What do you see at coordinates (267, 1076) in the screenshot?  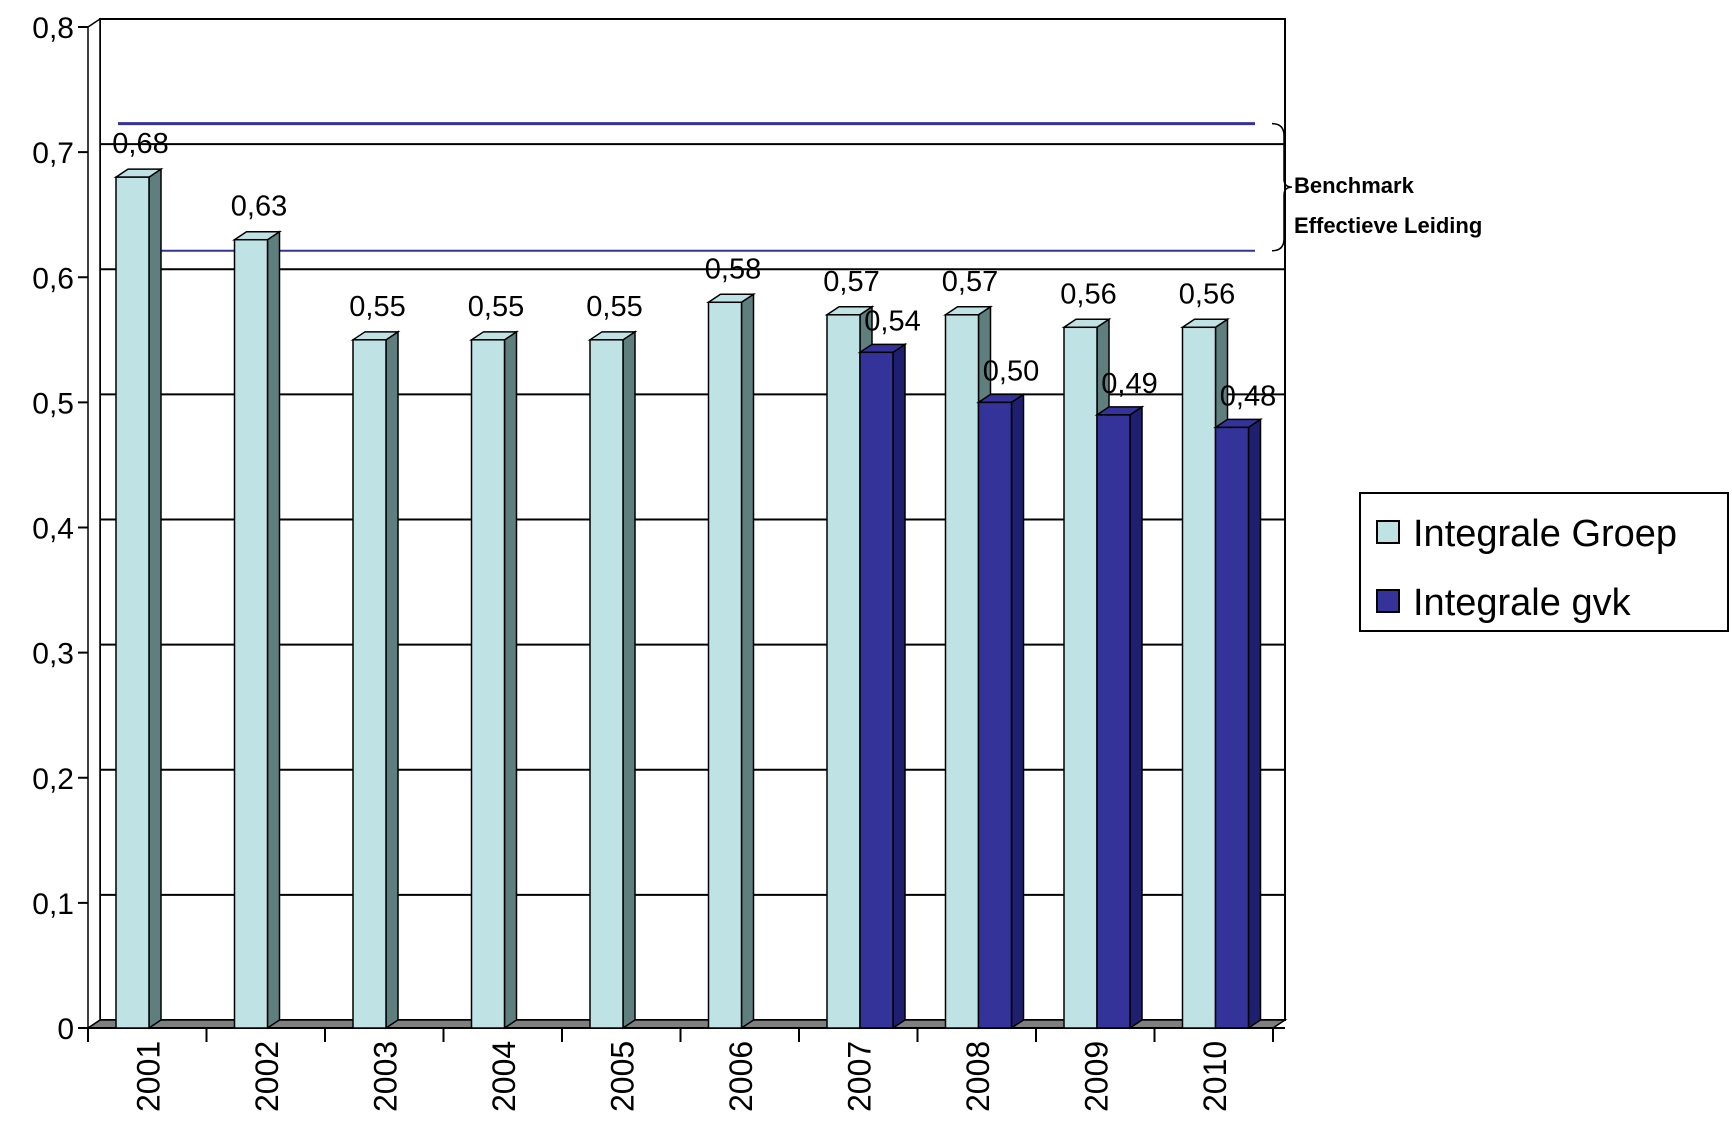 I see `x-tick-label: 2002` at bounding box center [267, 1076].